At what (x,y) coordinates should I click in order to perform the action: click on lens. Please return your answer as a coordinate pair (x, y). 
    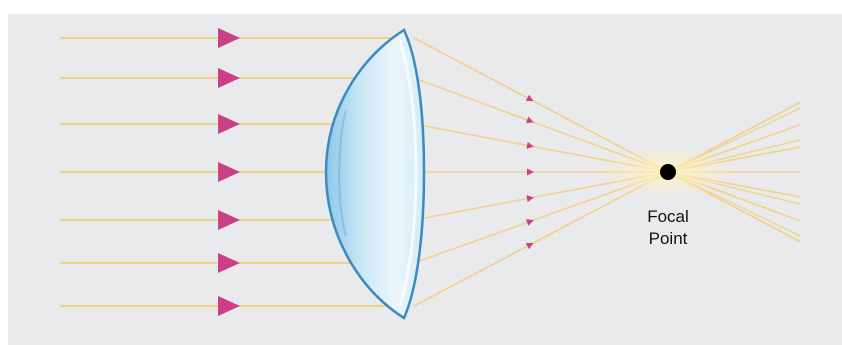
    Looking at the image, I should click on (375, 174).